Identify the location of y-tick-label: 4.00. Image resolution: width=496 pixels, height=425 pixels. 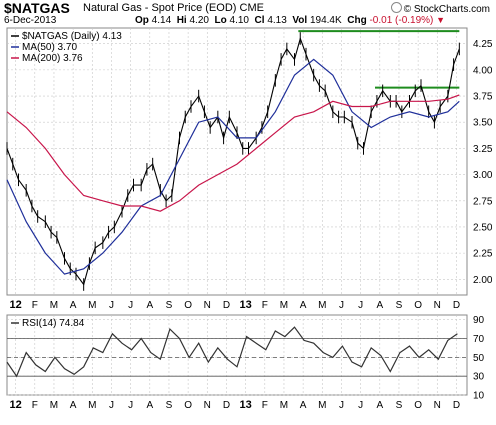
(483, 70).